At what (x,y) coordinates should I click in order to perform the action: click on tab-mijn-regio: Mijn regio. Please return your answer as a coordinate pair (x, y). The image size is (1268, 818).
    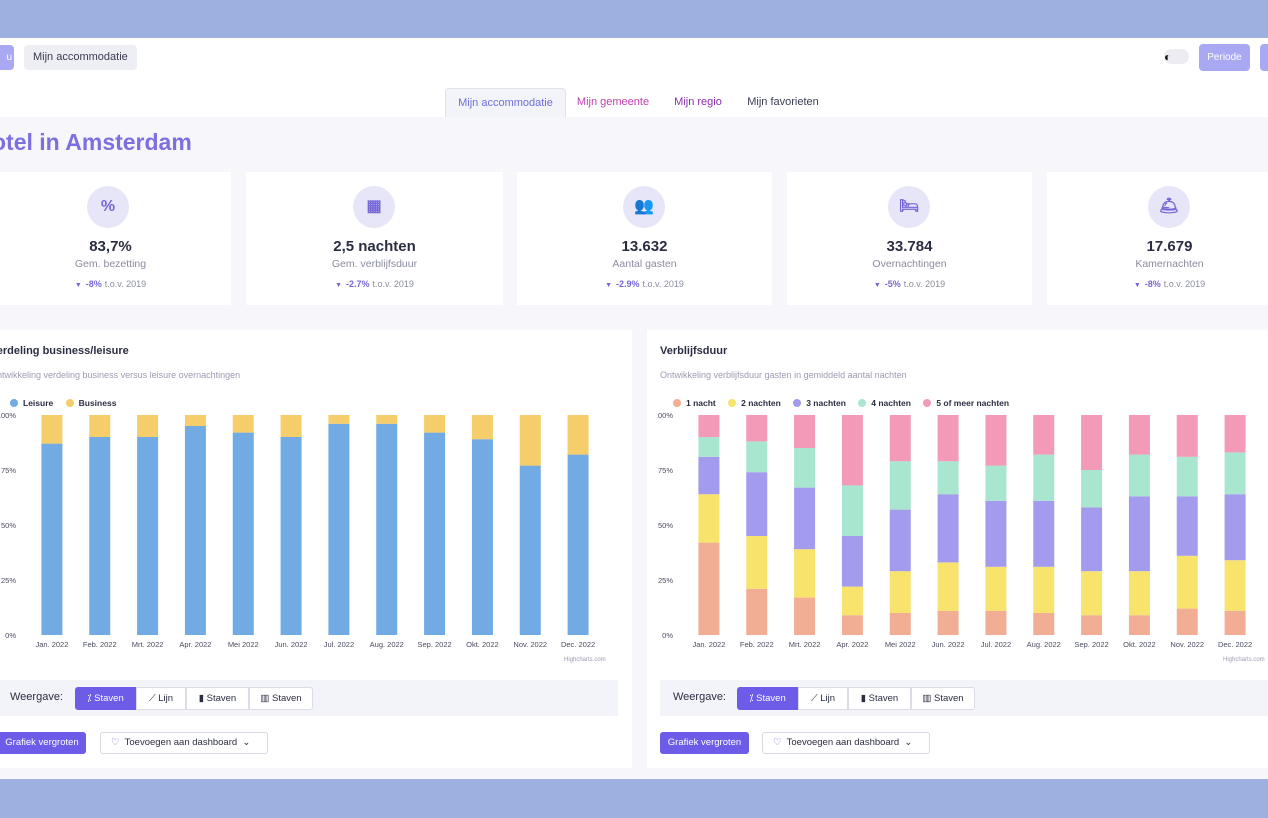
    Looking at the image, I should click on (698, 102).